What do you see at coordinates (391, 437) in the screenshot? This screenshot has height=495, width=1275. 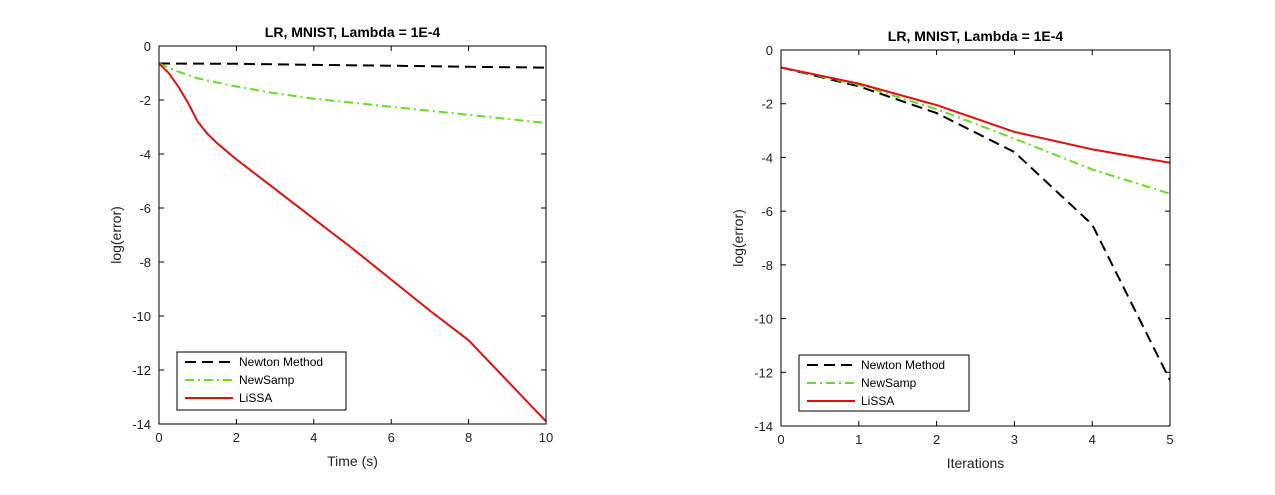 I see `x-tick-label: 6` at bounding box center [391, 437].